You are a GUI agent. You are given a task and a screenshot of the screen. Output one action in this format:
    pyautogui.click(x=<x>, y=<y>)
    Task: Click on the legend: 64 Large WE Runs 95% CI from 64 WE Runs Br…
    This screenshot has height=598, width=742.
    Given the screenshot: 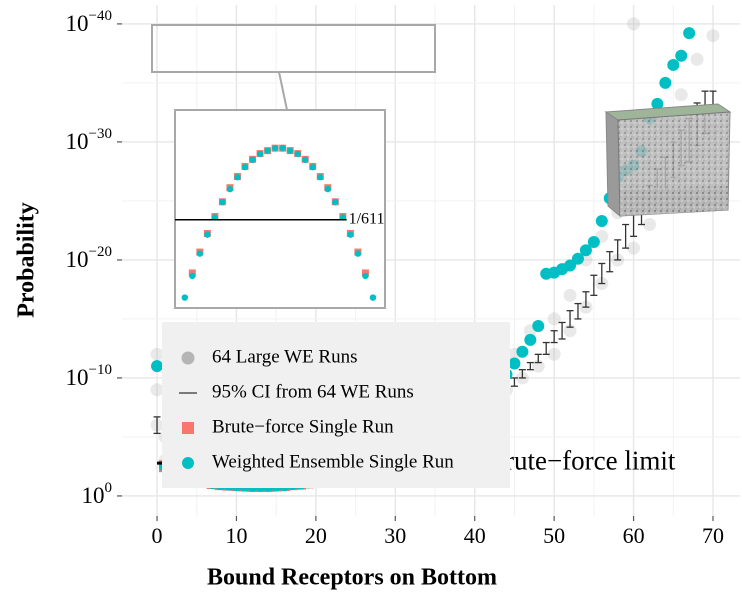 What is the action you would take?
    pyautogui.click(x=336, y=405)
    